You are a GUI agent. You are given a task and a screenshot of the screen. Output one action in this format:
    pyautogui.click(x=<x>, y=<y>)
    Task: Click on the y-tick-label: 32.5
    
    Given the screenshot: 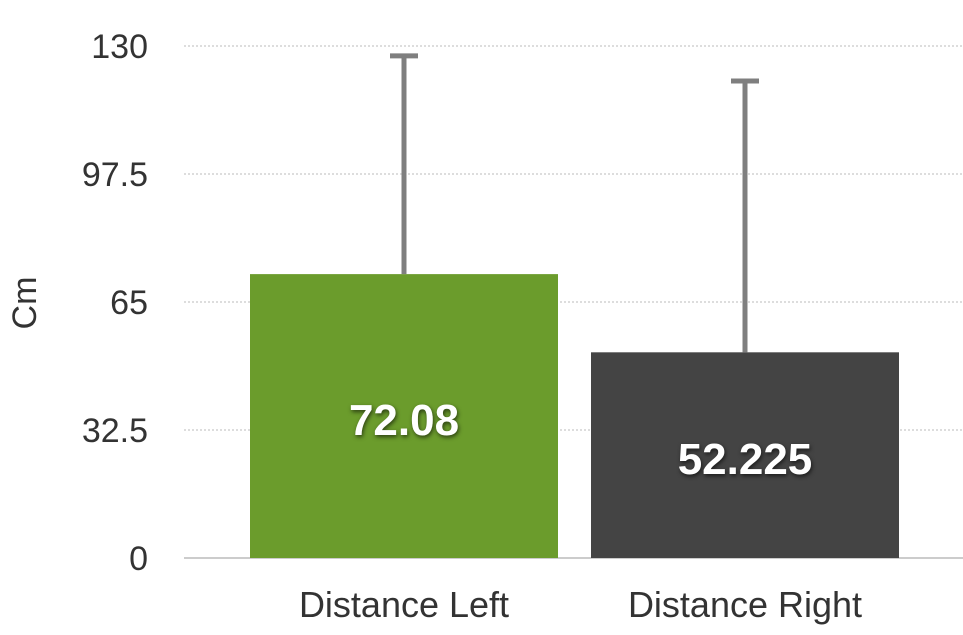 What is the action you would take?
    pyautogui.click(x=115, y=431)
    